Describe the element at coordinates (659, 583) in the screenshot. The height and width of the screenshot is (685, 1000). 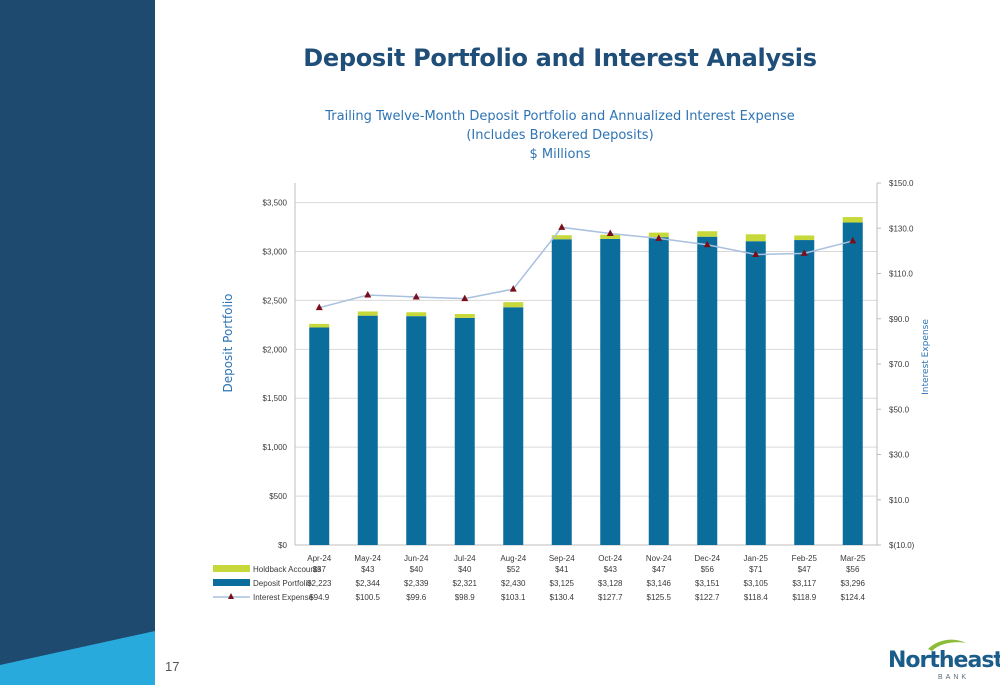
I see `table-cell: $3,146` at that location.